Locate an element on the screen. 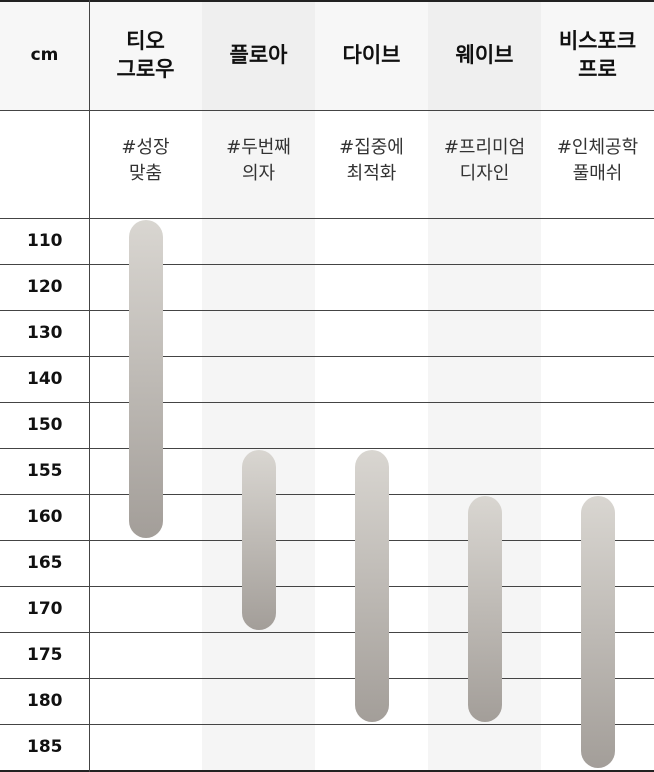 The width and height of the screenshot is (654, 772). row-label: 175 is located at coordinates (44, 655).